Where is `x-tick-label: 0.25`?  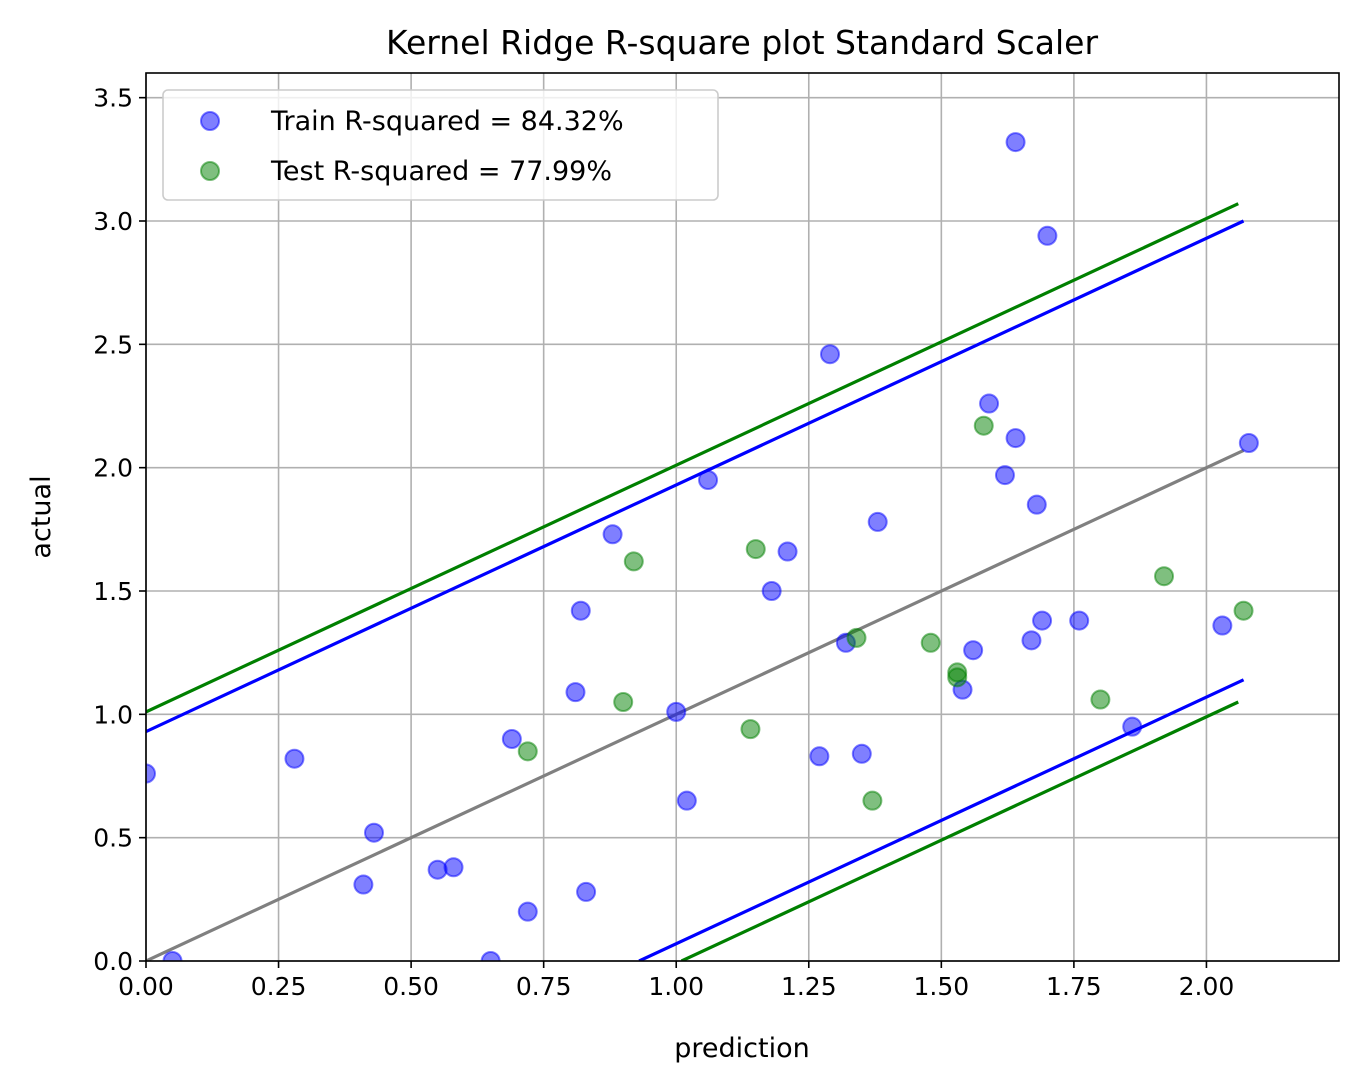
x-tick-label: 0.25 is located at coordinates (279, 986).